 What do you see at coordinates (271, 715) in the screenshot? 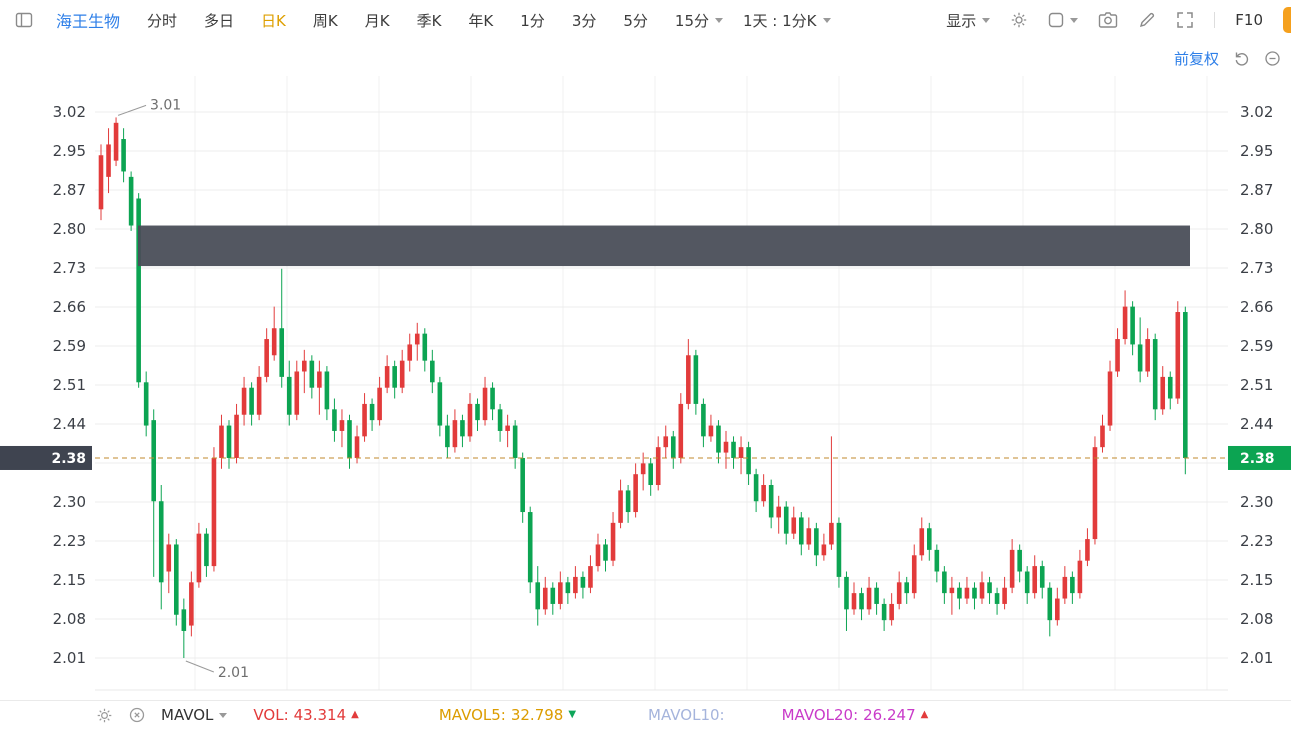
I see `indicator-vol-label: VOL:` at bounding box center [271, 715].